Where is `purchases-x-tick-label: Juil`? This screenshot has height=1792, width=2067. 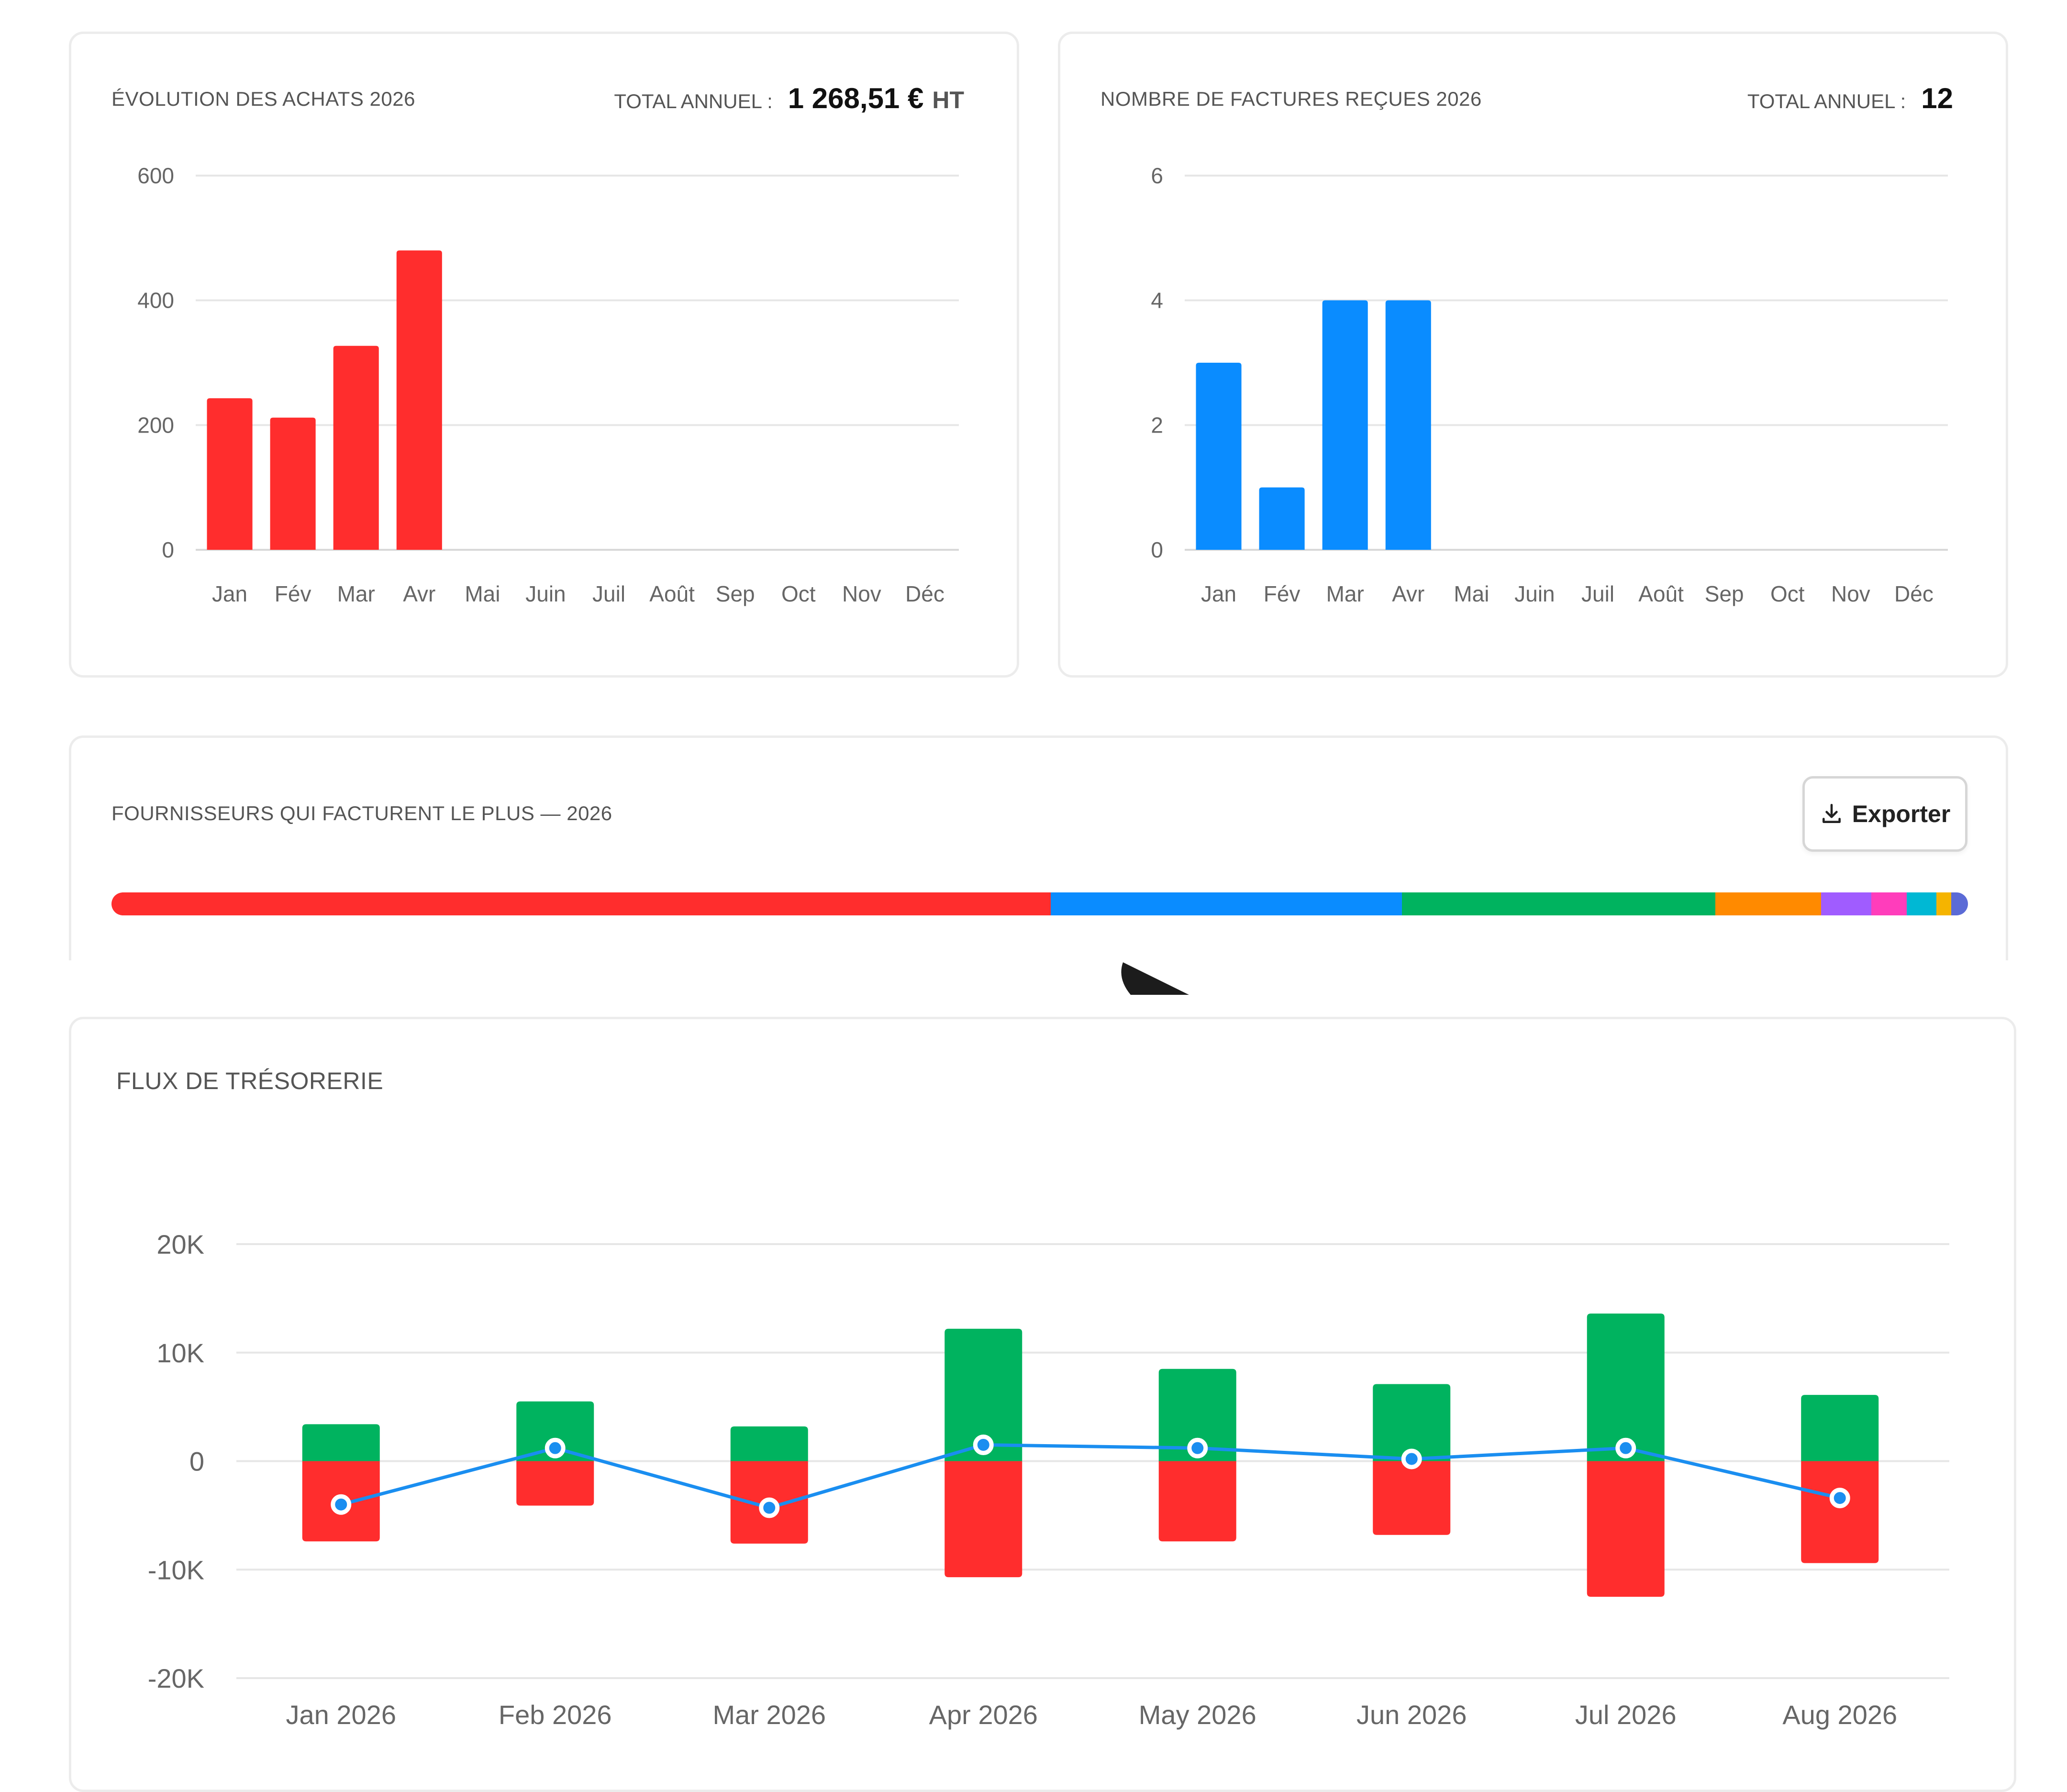
purchases-x-tick-label: Juil is located at coordinates (608, 593).